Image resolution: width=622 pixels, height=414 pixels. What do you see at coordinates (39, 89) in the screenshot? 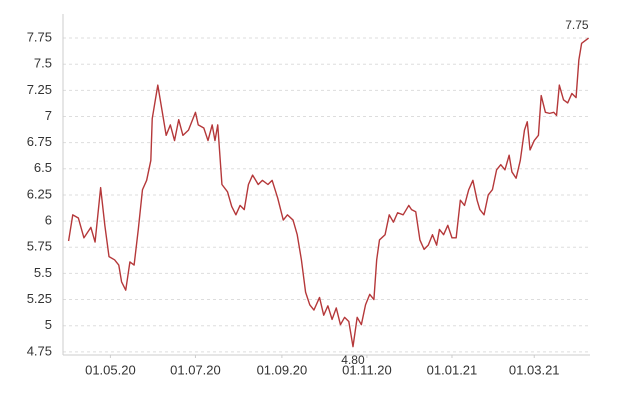
I see `y-tick-label: 7.25` at bounding box center [39, 89].